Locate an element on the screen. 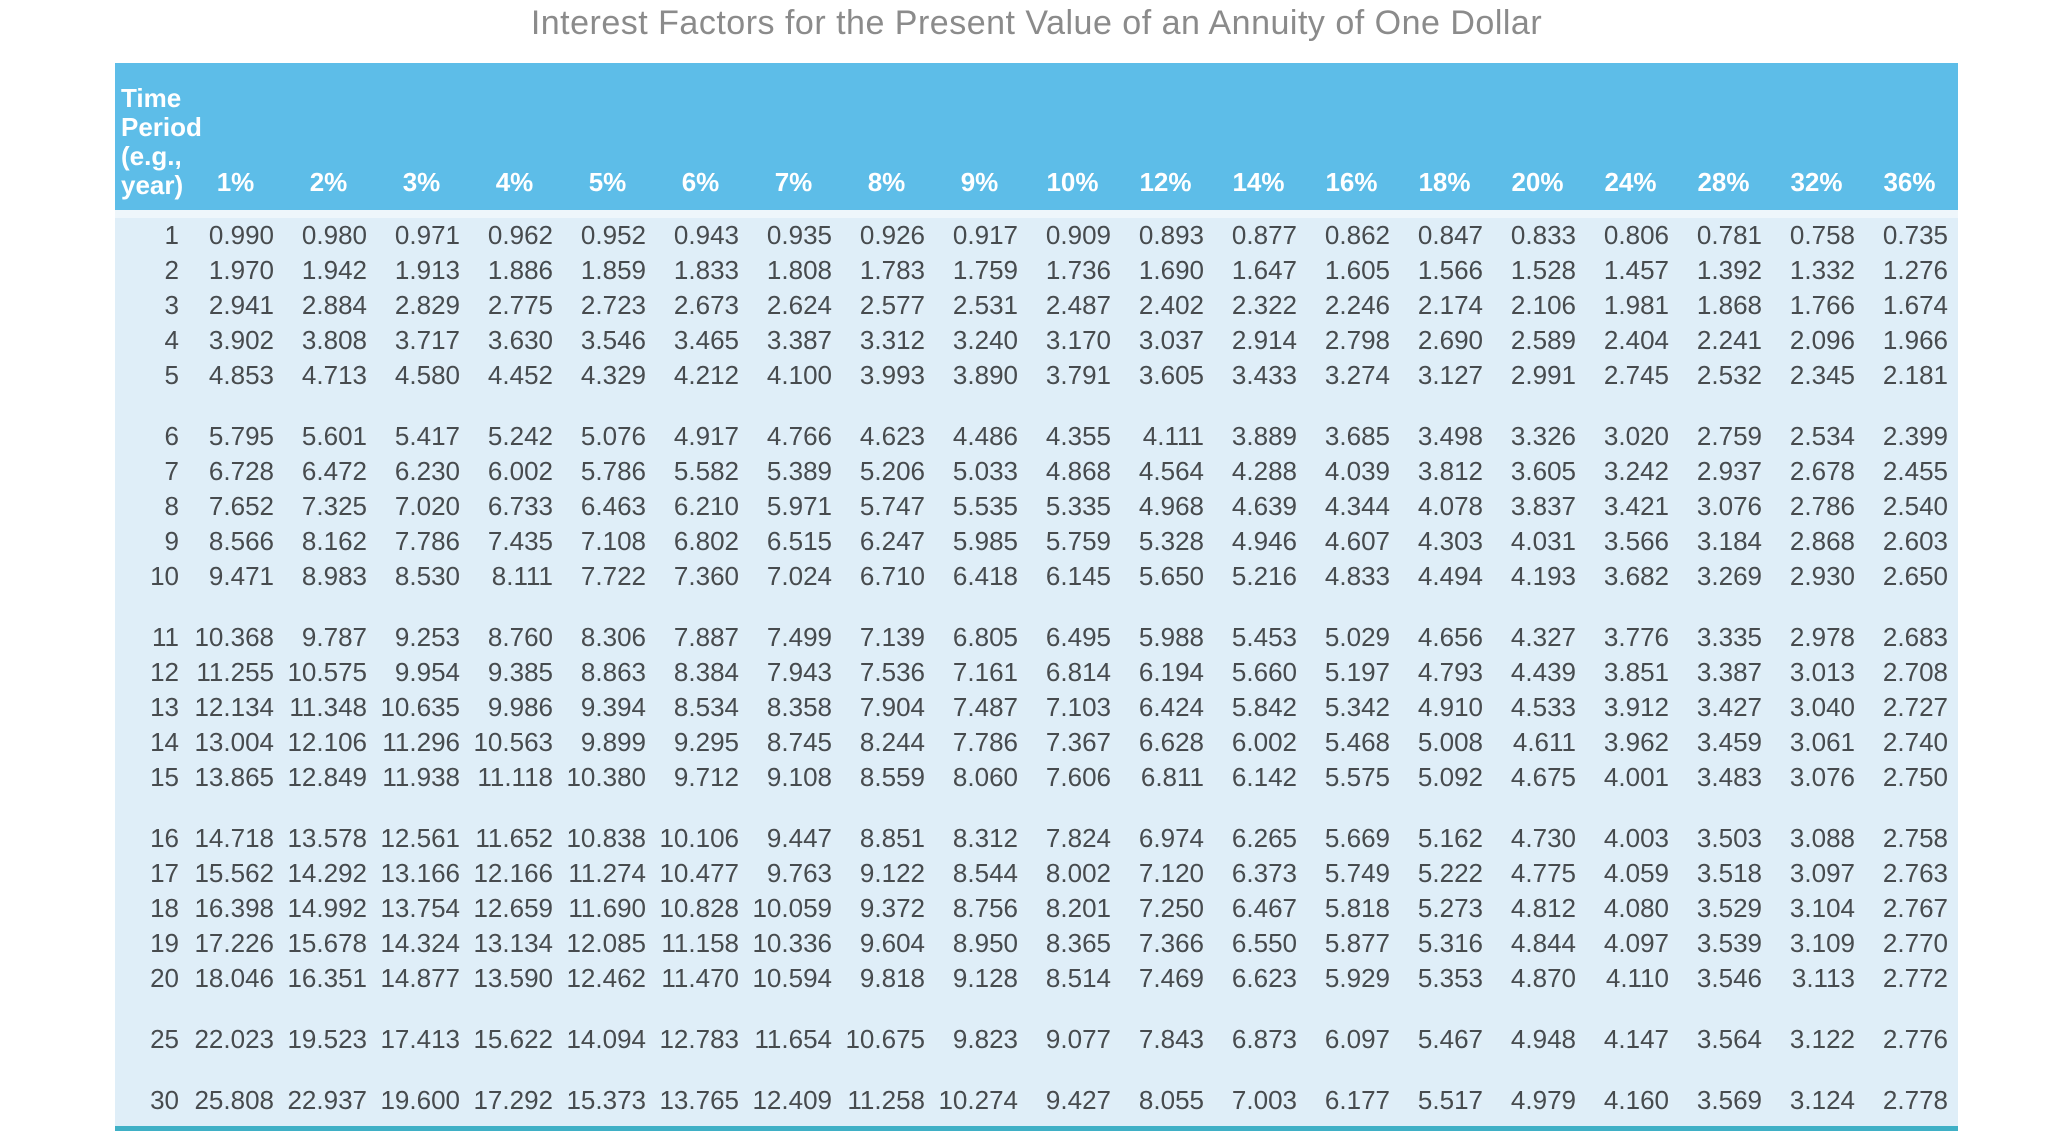 The image size is (2060, 1146). factor-cell: 3.184 is located at coordinates (1729, 541).